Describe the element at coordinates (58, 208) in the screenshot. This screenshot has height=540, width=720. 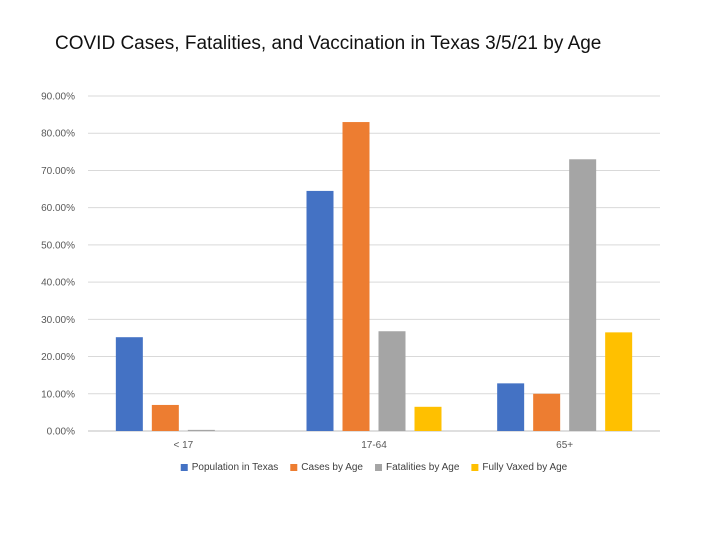
I see `y-tick-label: 60.00%` at that location.